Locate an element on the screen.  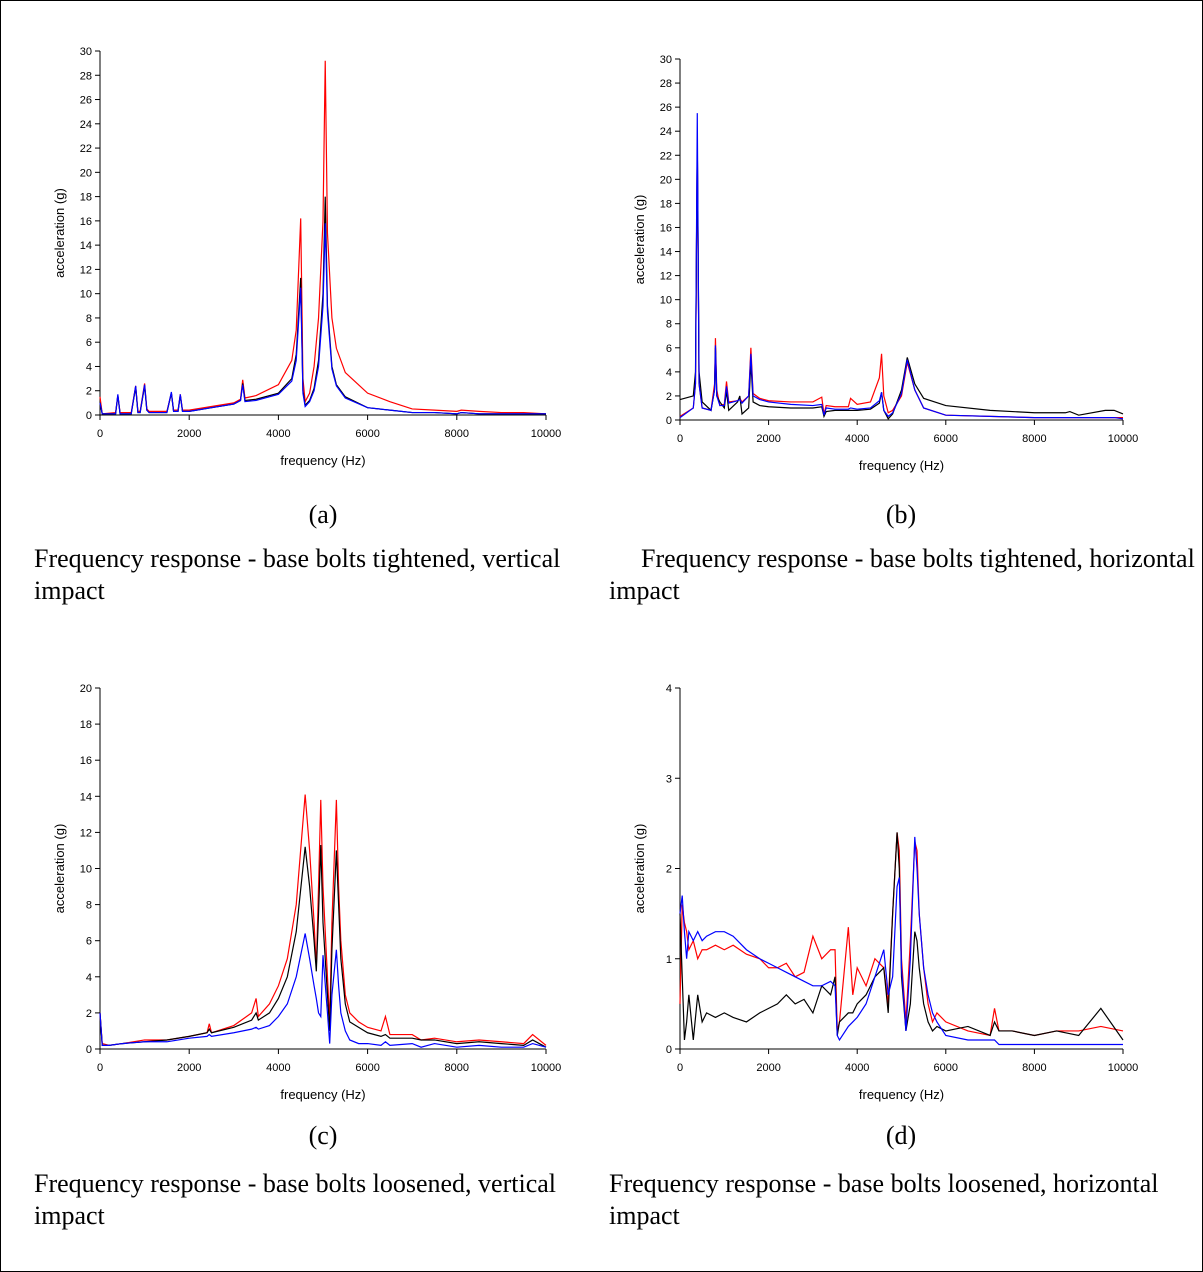
panel-label: (a) is located at coordinates (323, 514).